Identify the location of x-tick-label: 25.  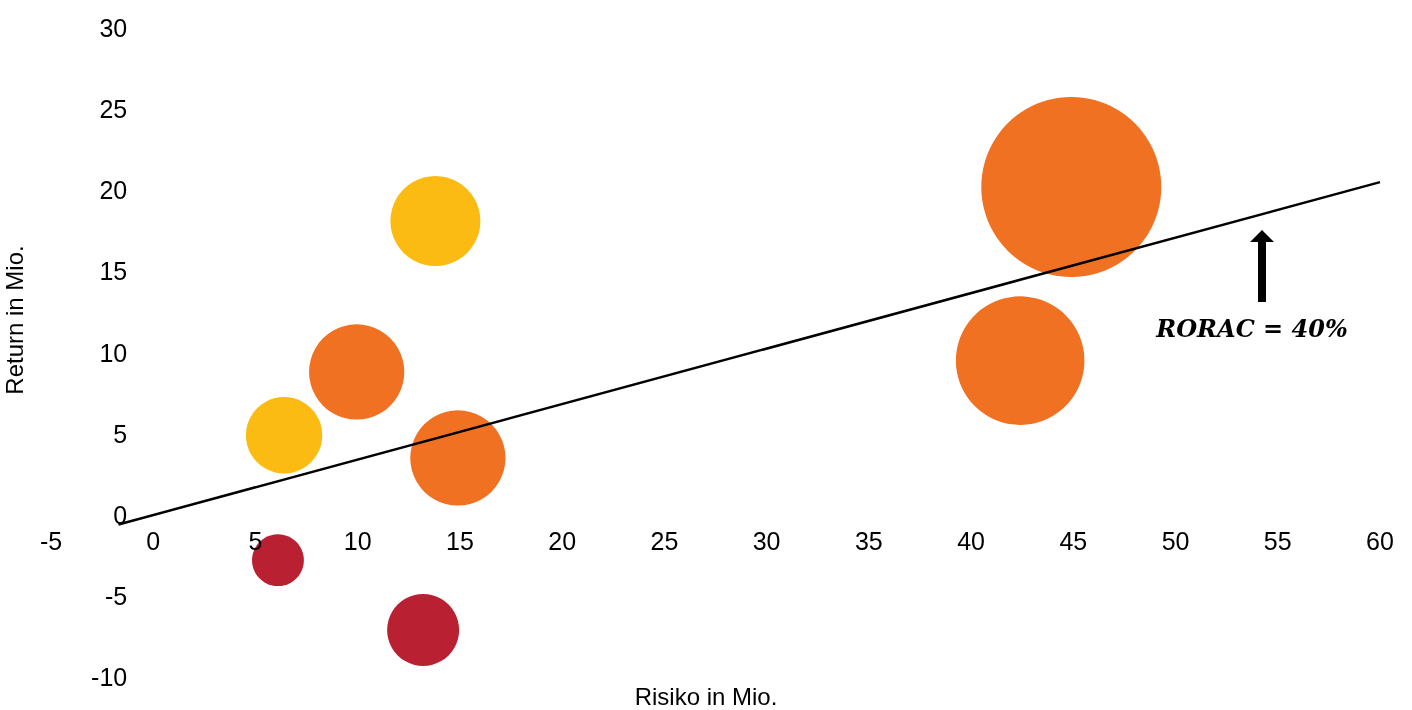
(664, 541).